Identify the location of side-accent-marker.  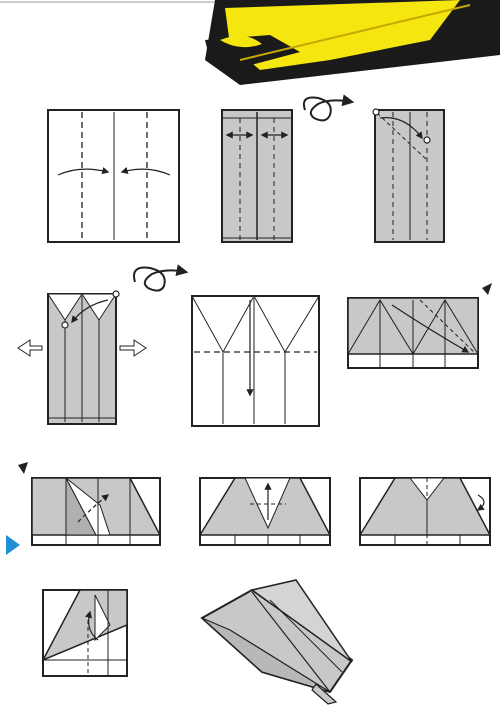
(13, 545).